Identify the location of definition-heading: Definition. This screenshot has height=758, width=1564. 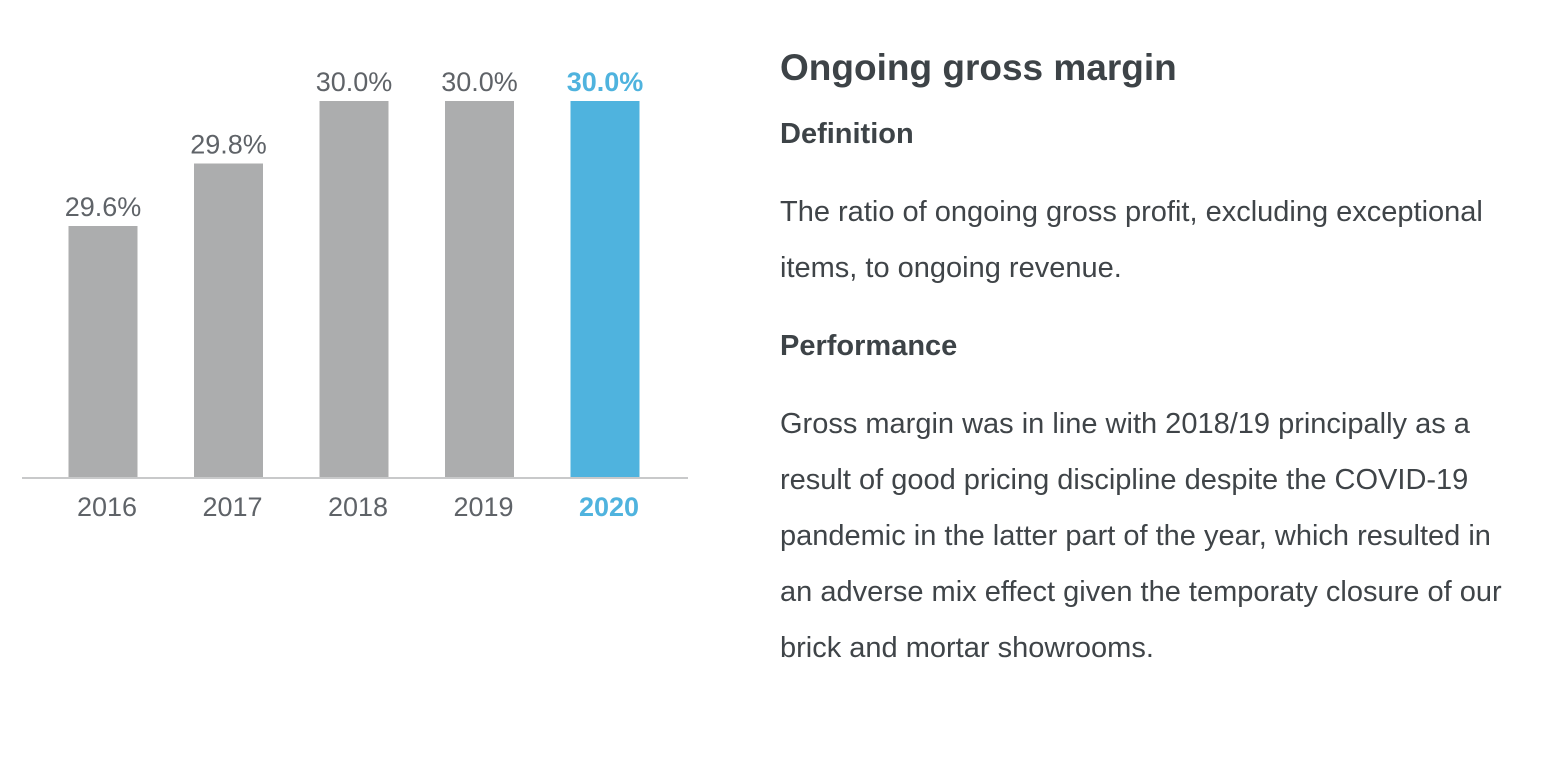
(847, 134).